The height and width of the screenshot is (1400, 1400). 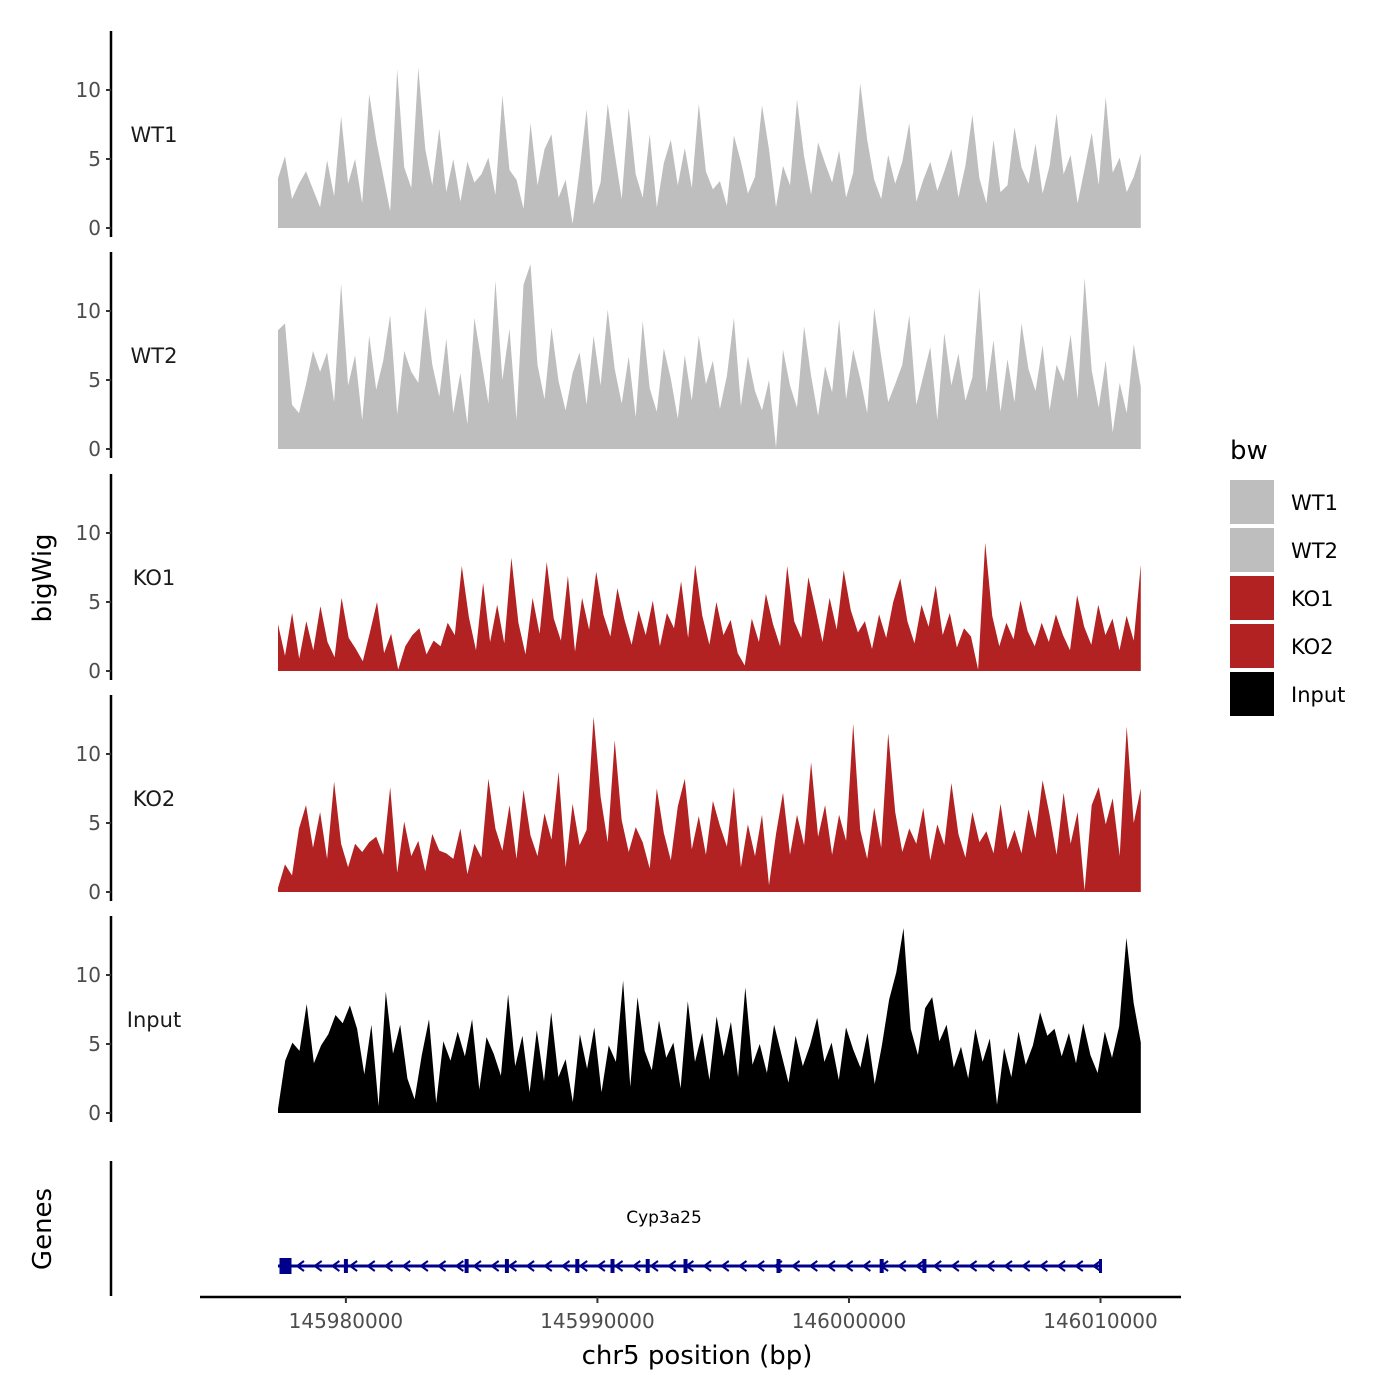 I want to click on track-label: KO1, so click(x=154, y=578).